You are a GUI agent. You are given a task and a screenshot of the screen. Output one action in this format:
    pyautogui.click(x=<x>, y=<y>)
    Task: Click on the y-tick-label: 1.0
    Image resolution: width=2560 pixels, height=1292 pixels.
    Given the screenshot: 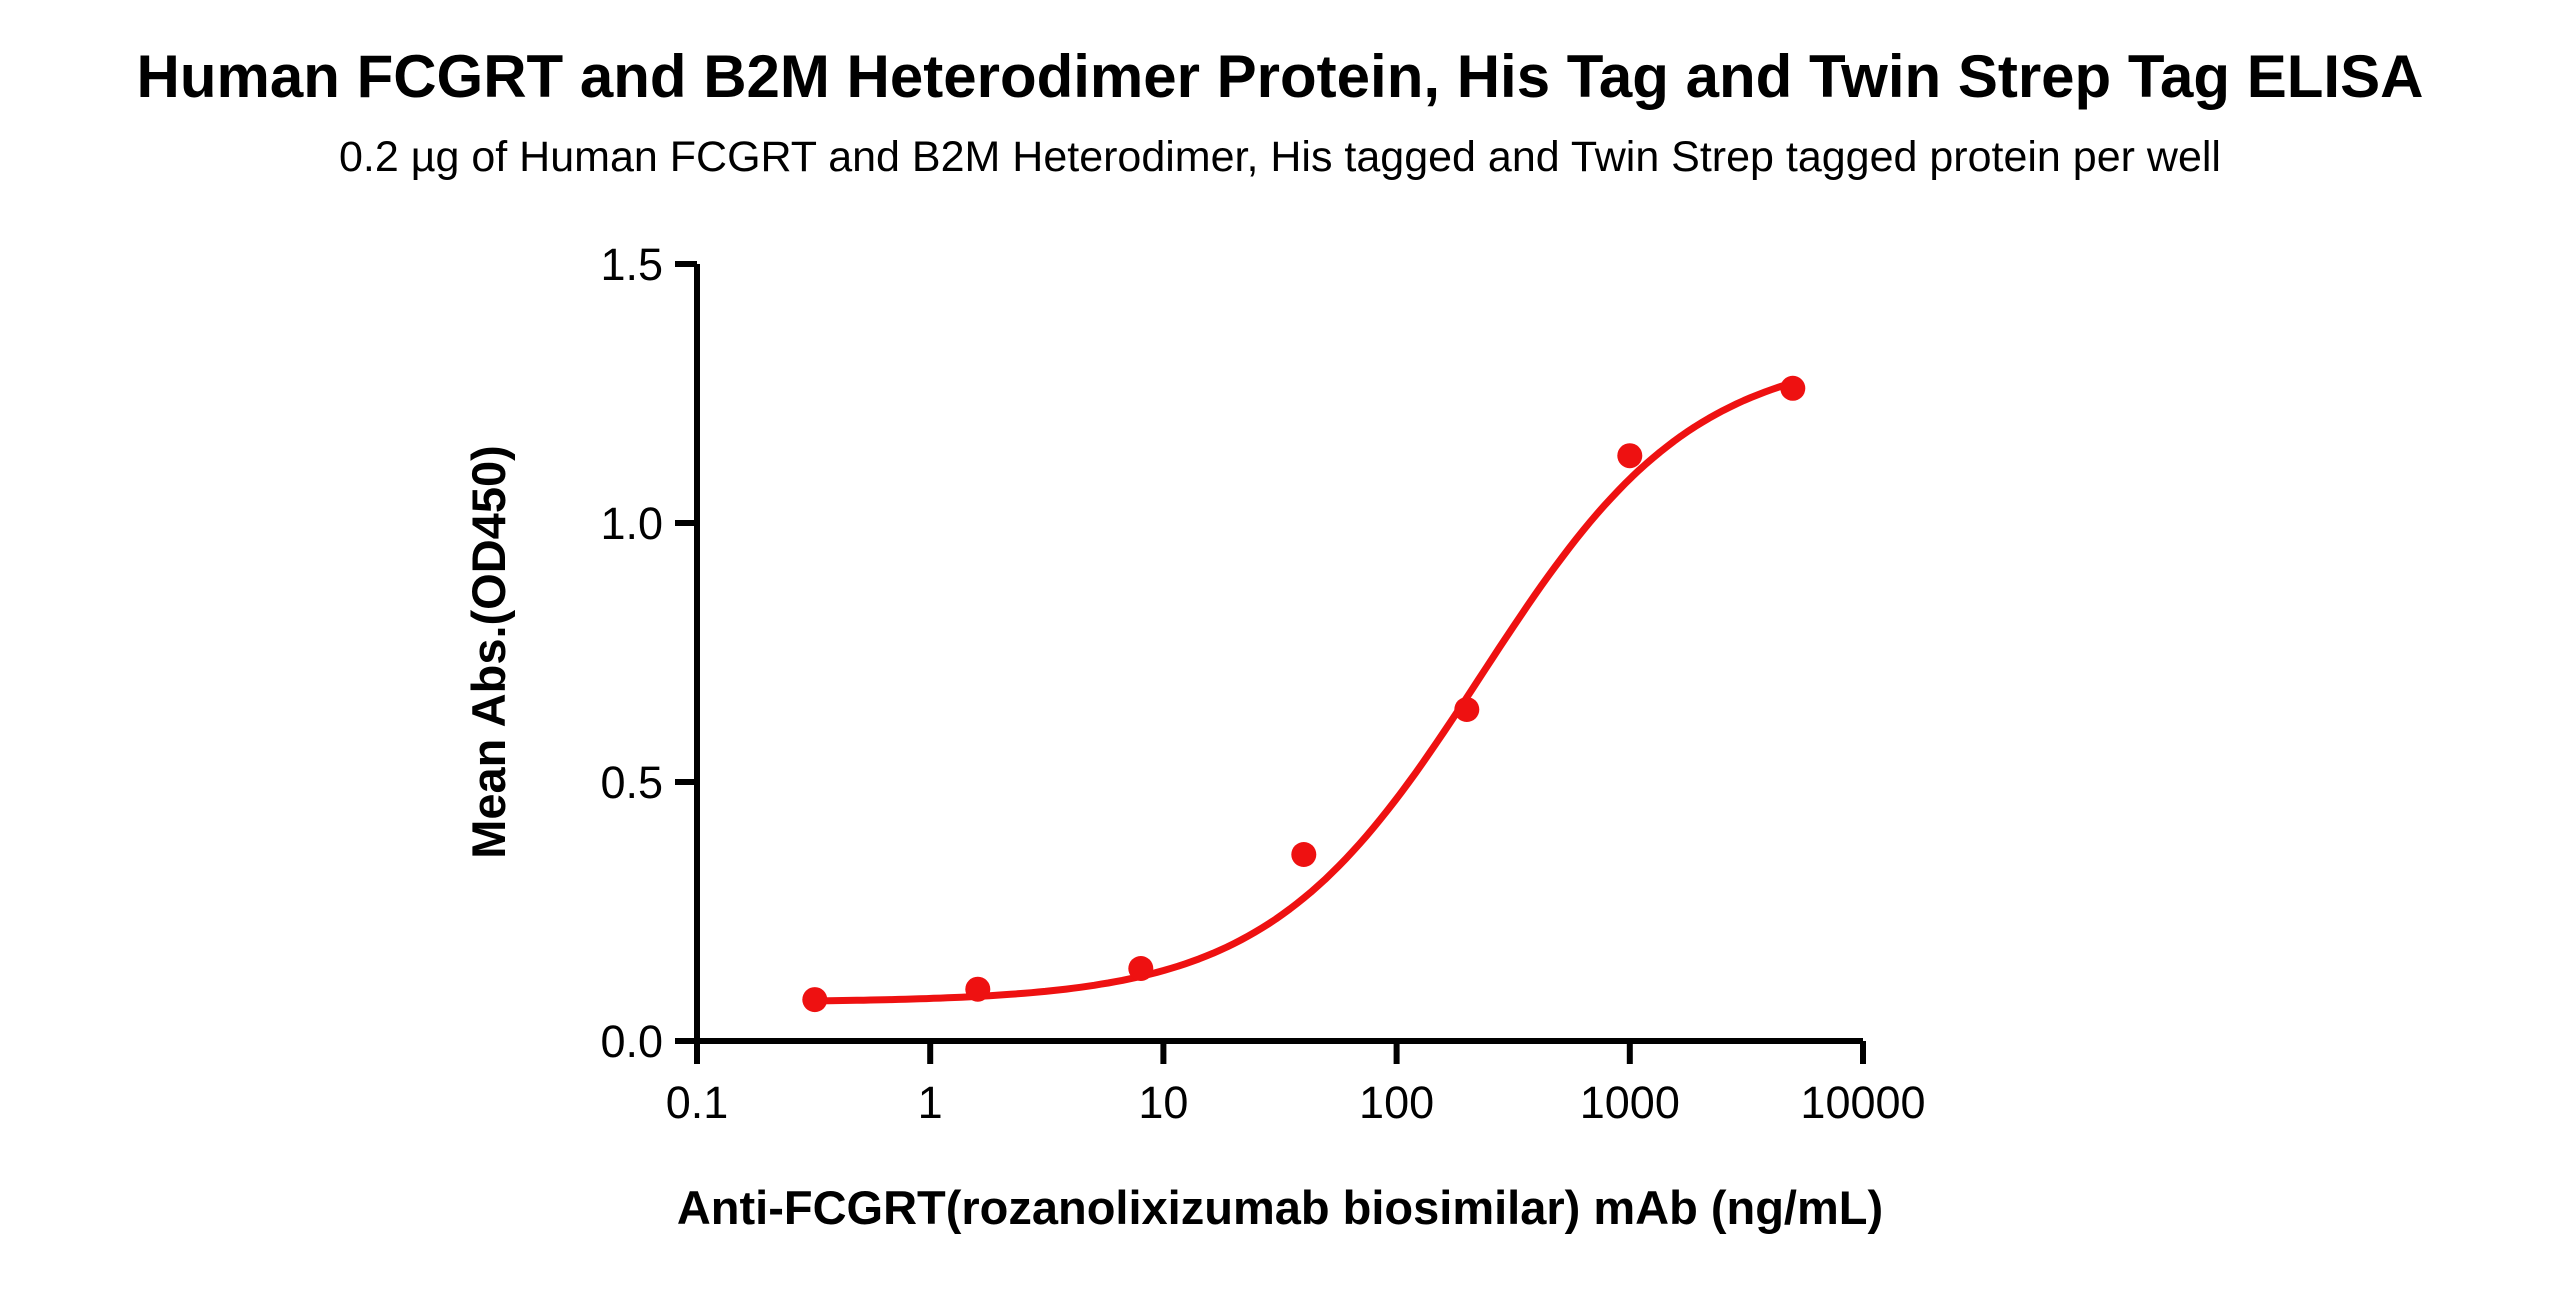 What is the action you would take?
    pyautogui.click(x=631, y=523)
    